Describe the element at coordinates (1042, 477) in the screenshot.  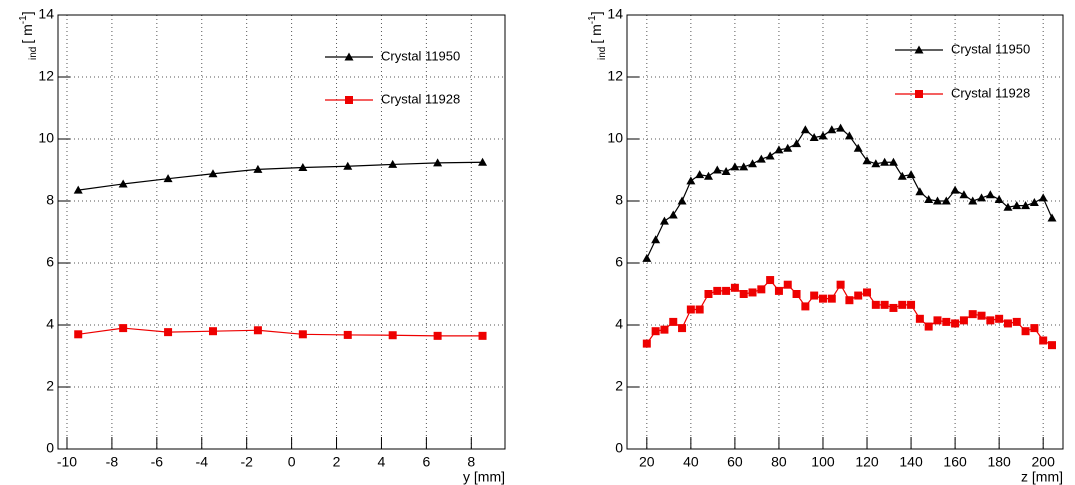
I see `x-axis-label: z [mm]` at that location.